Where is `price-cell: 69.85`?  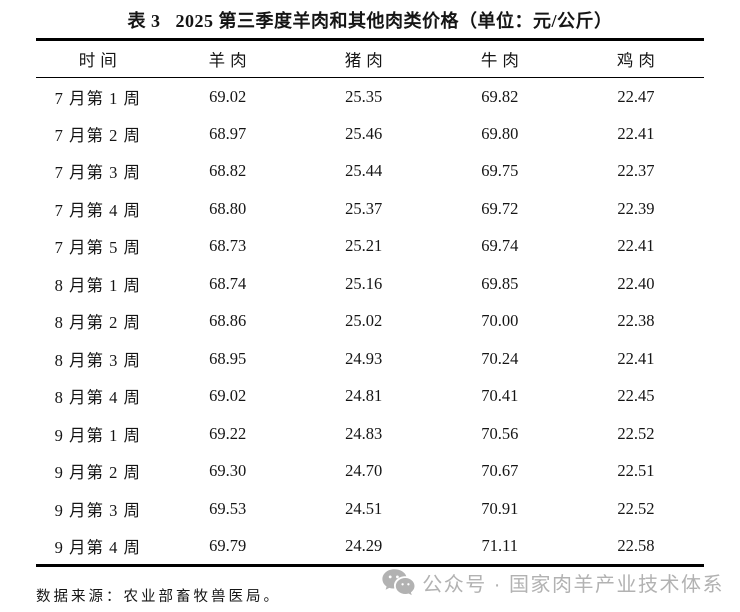
price-cell: 69.85 is located at coordinates (500, 283).